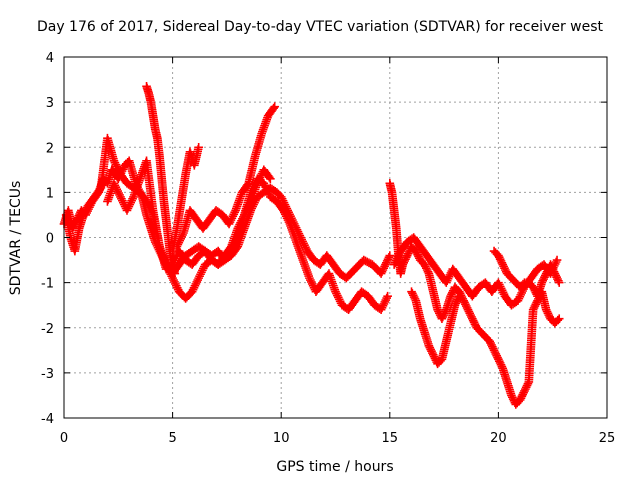  Describe the element at coordinates (64, 438) in the screenshot. I see `x-tick-label: 0` at that location.